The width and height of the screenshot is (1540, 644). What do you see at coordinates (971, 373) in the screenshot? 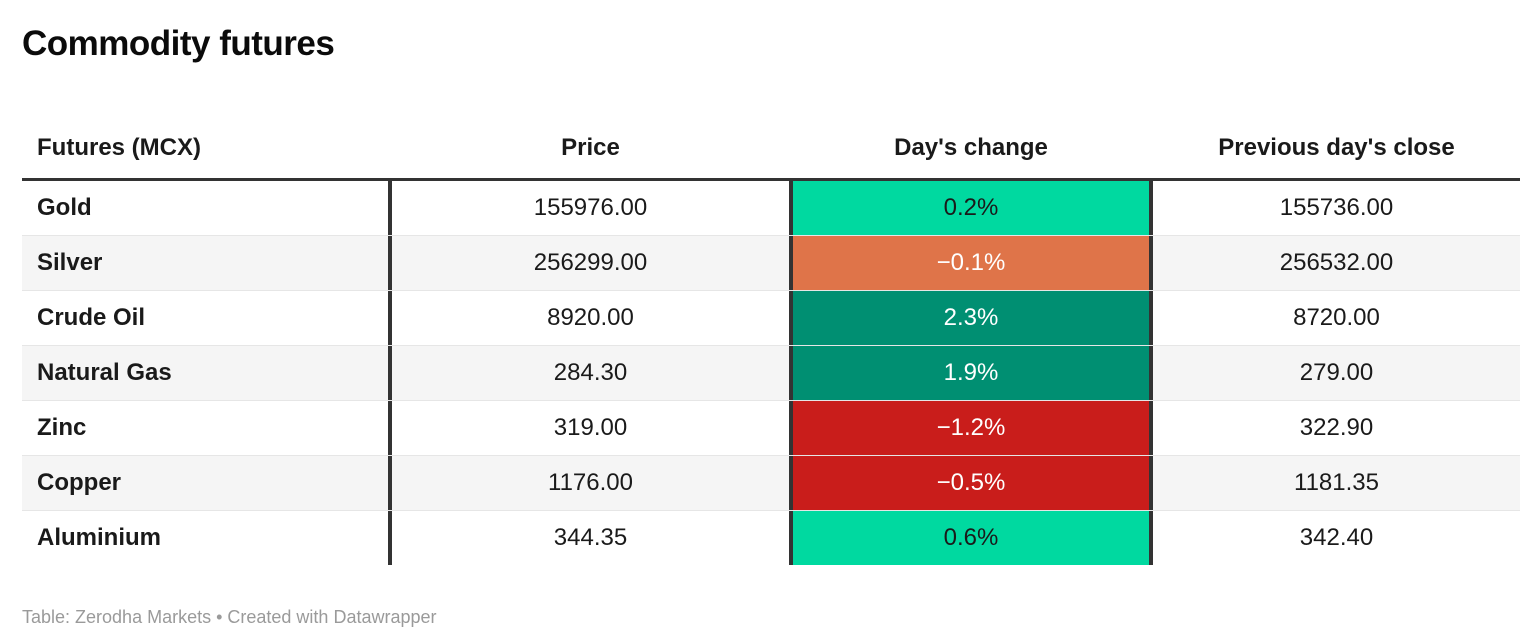
I see `days-change-cell: 1.9%` at bounding box center [971, 373].